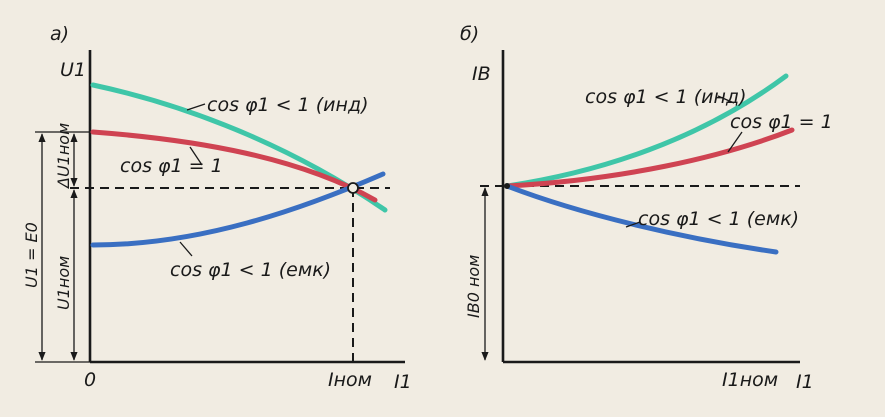 This screenshot has height=417, width=885. What do you see at coordinates (718, 219) in the screenshot?
I see `panel-b-label-capacitive: cos φ1 < 1 (емк)` at bounding box center [718, 219].